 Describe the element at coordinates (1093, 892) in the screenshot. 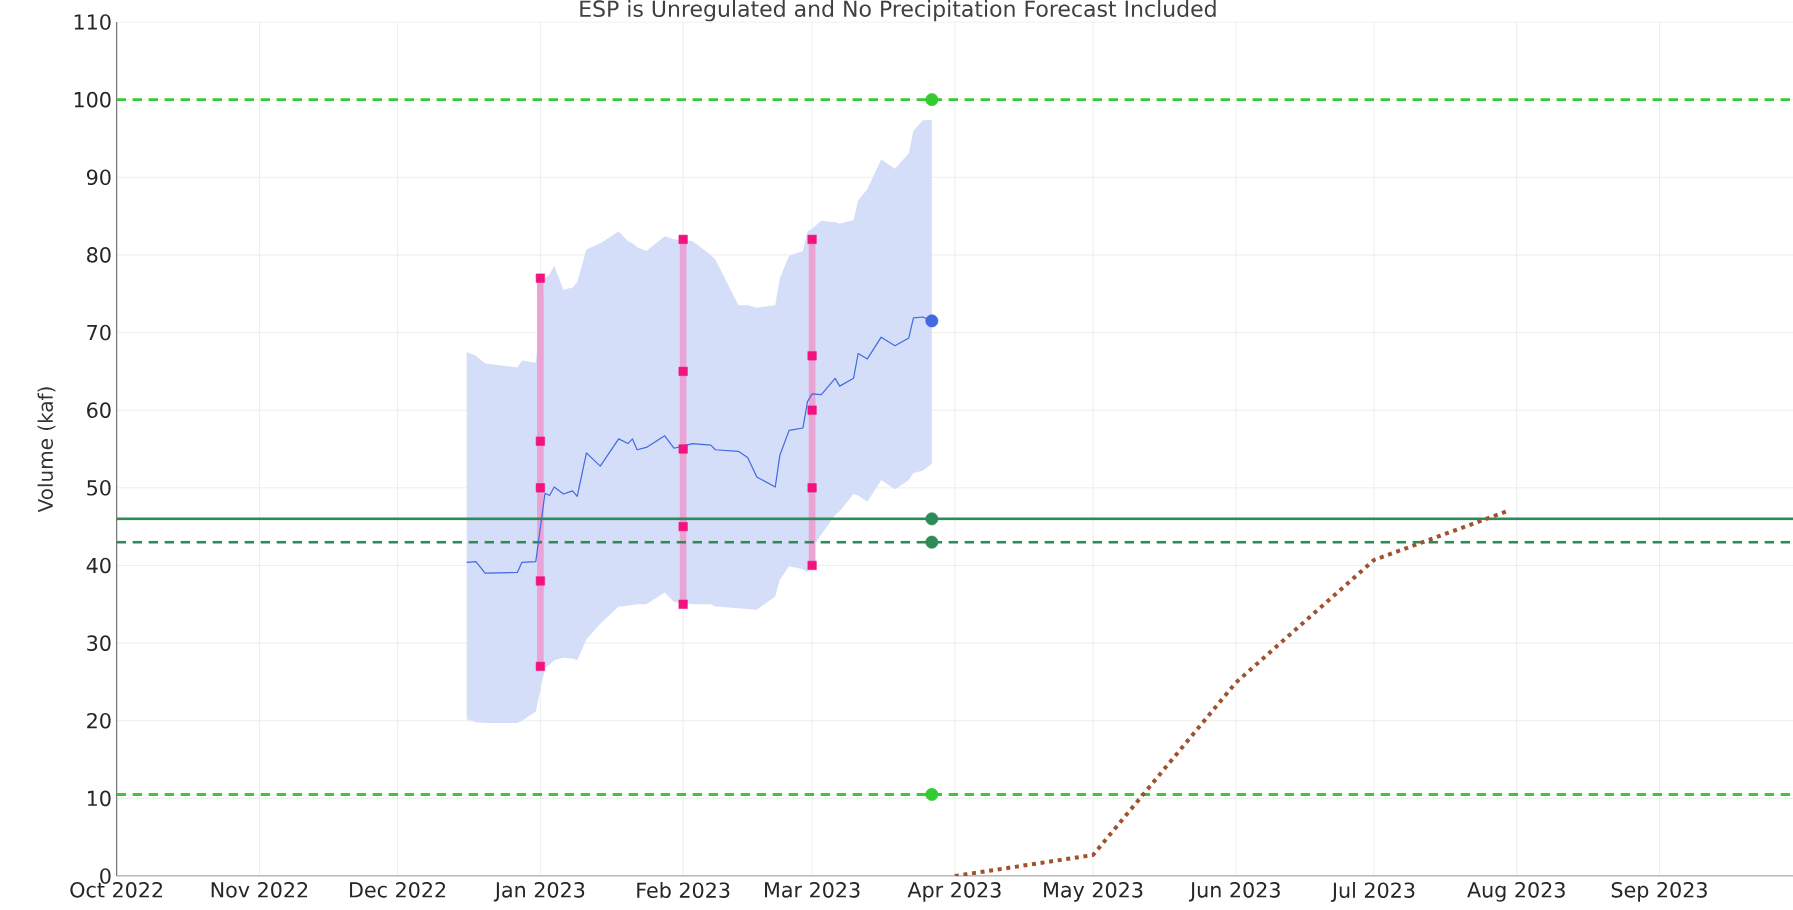

I see `x-tick-label: May 2023` at that location.